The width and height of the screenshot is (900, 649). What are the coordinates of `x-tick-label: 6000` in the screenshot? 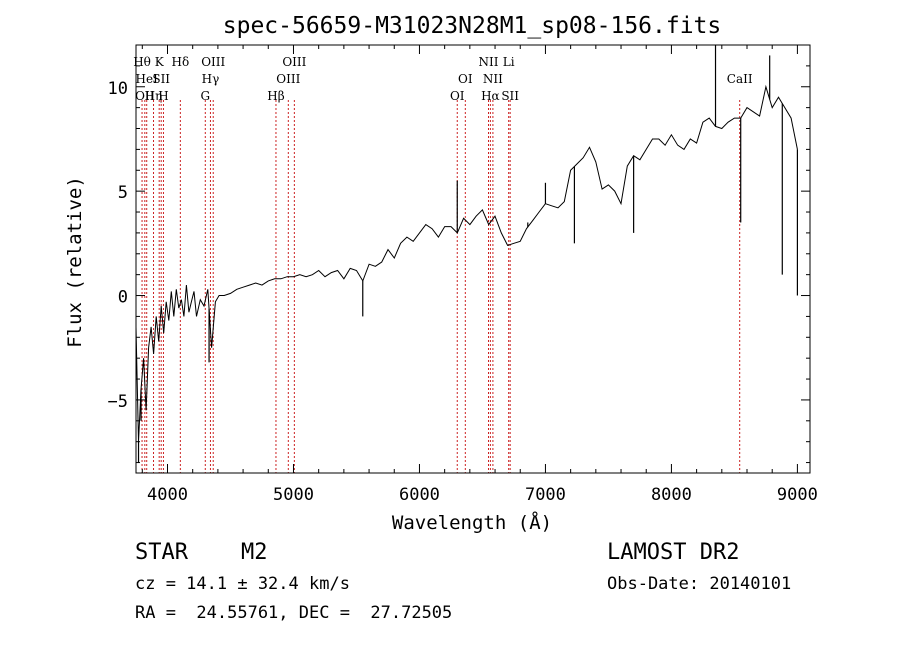 It's located at (419, 495).